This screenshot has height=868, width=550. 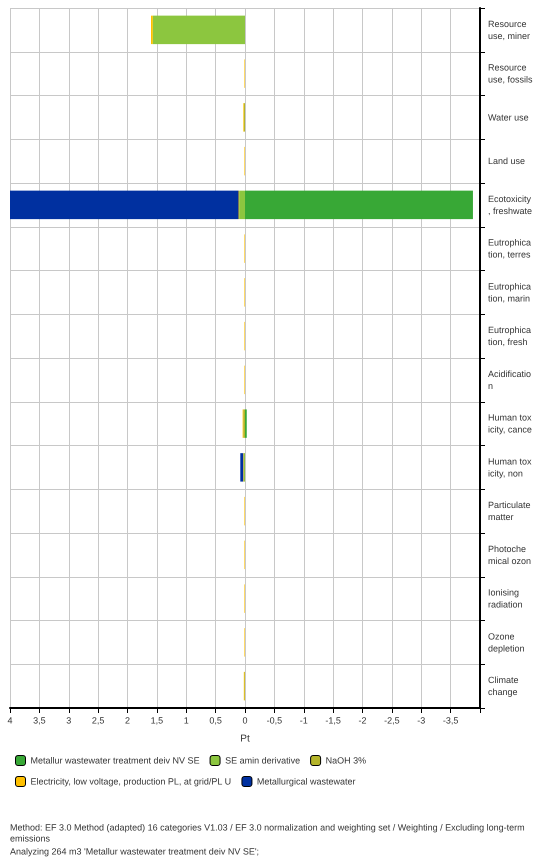 What do you see at coordinates (510, 249) in the screenshot?
I see `y-tick-label: Eutrophica tion, terres` at bounding box center [510, 249].